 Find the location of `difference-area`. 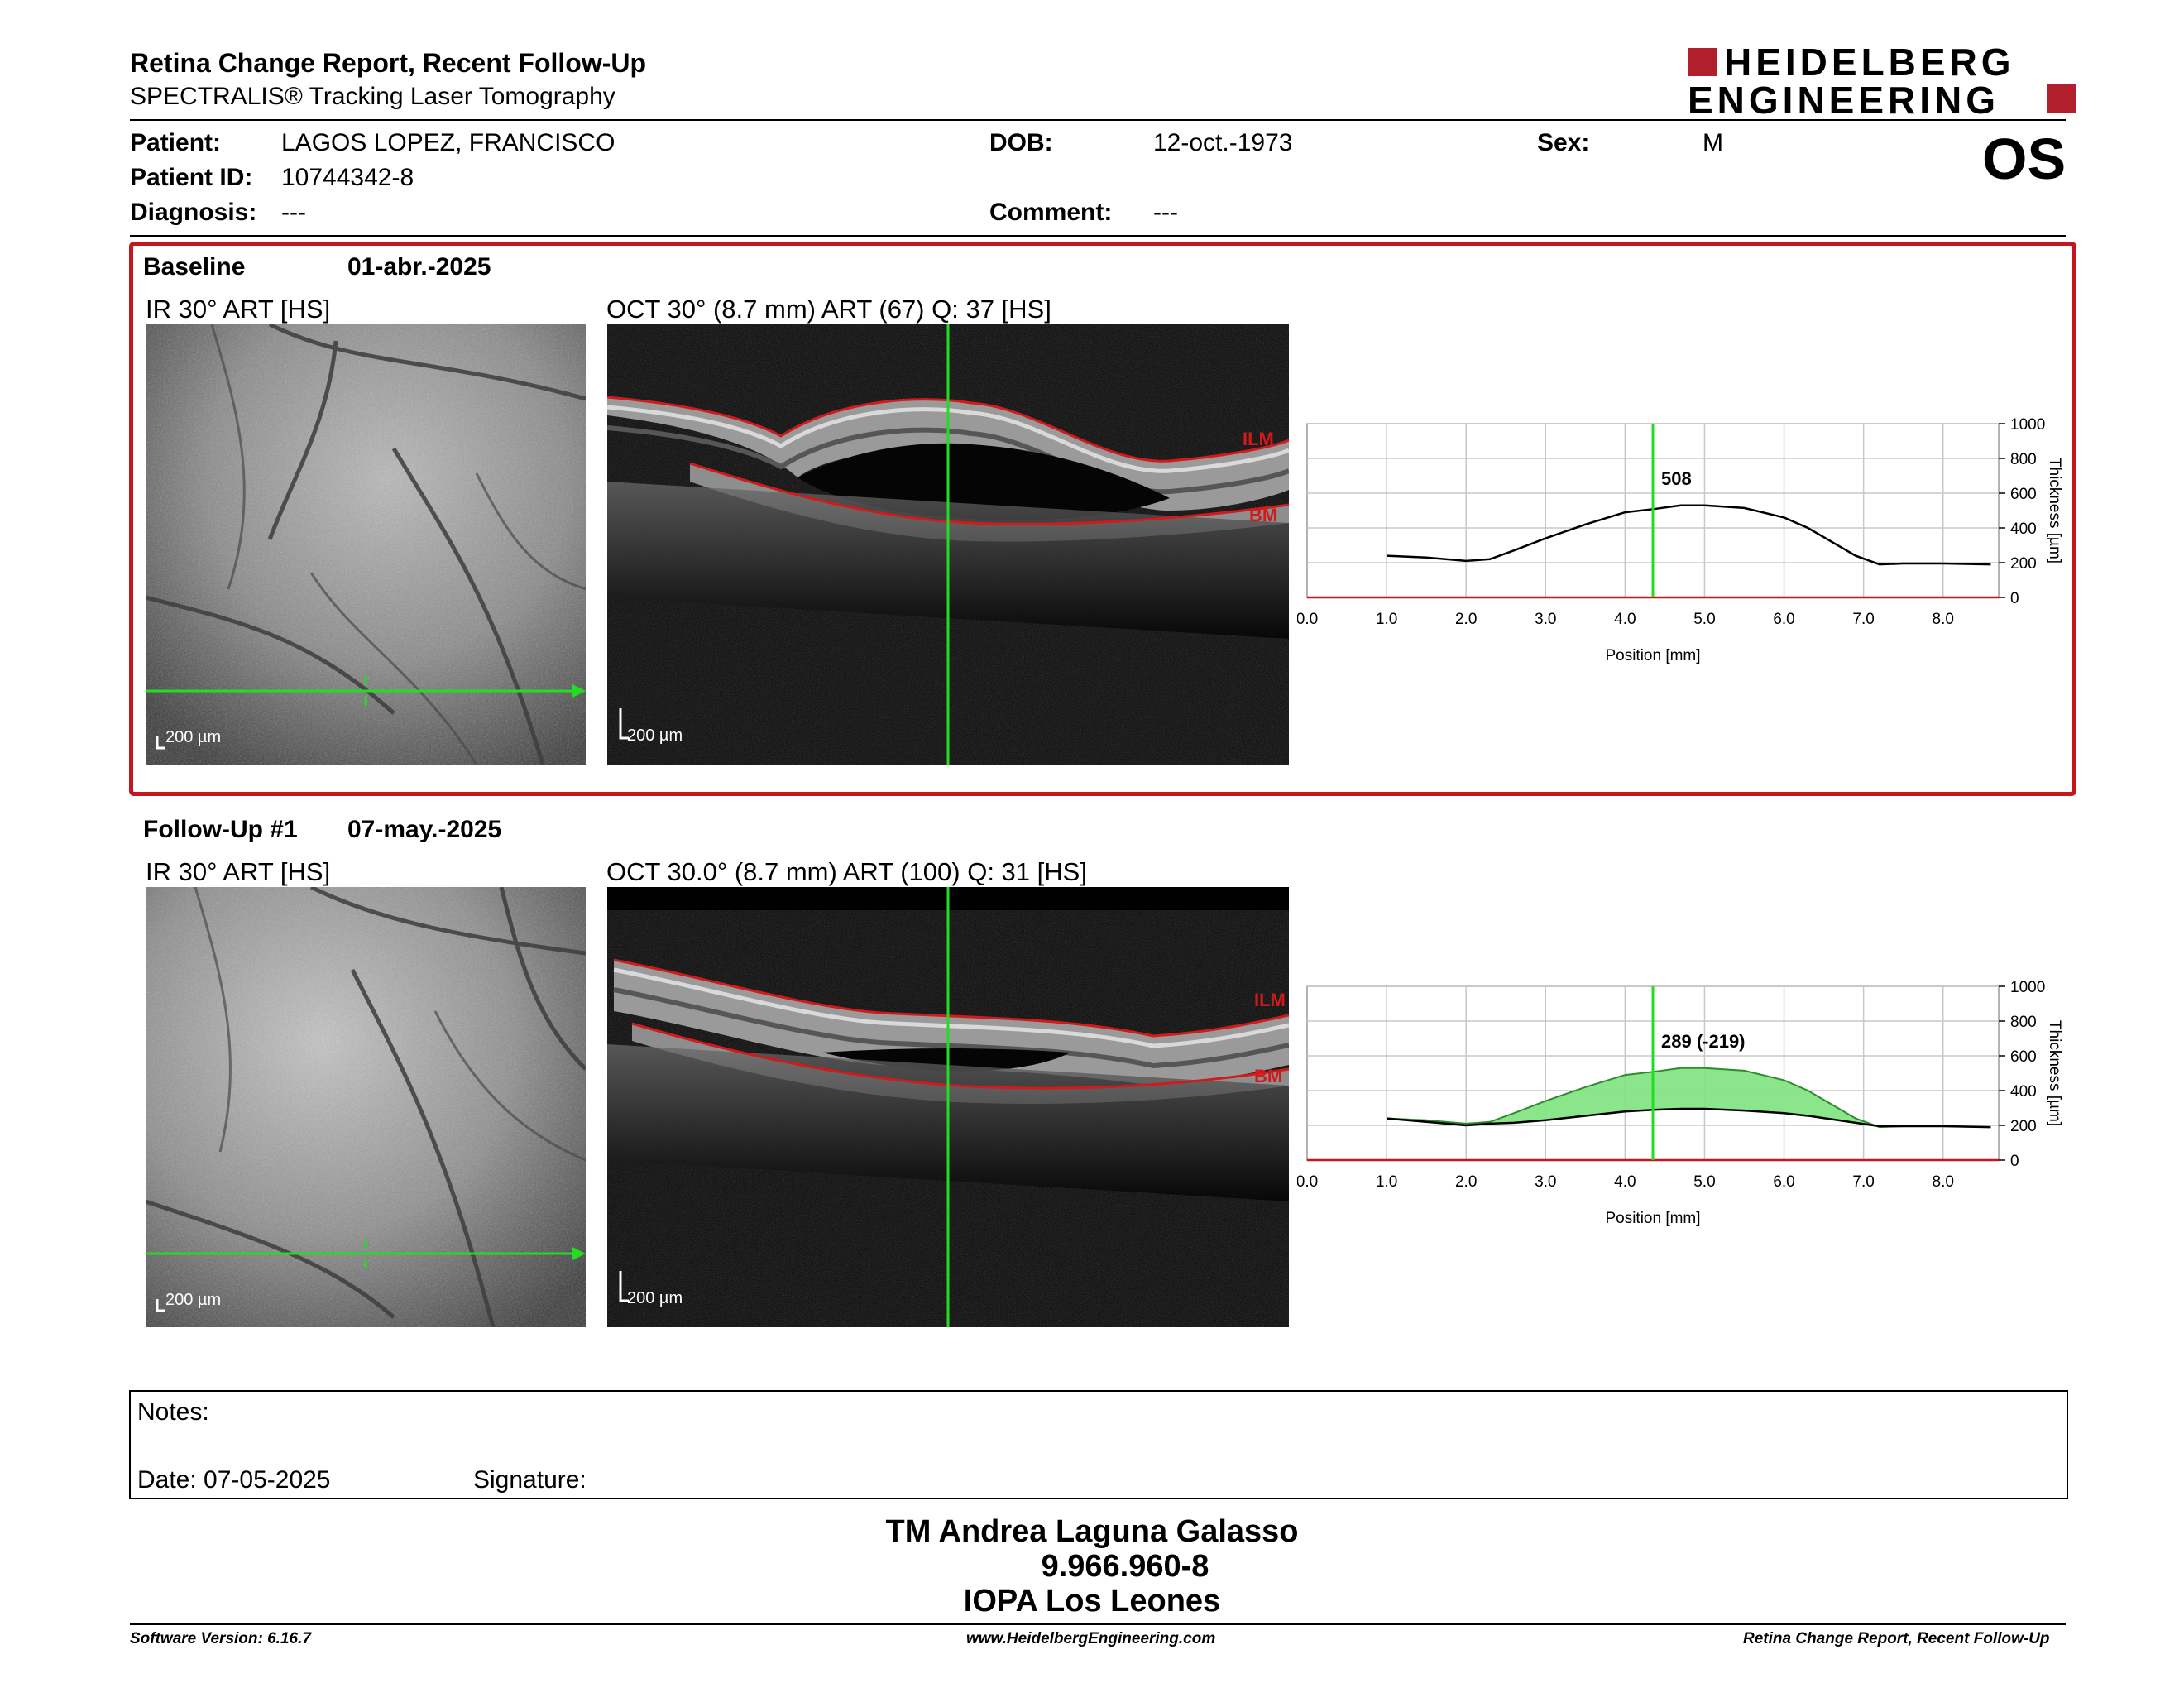

difference-area is located at coordinates (1689, 1097).